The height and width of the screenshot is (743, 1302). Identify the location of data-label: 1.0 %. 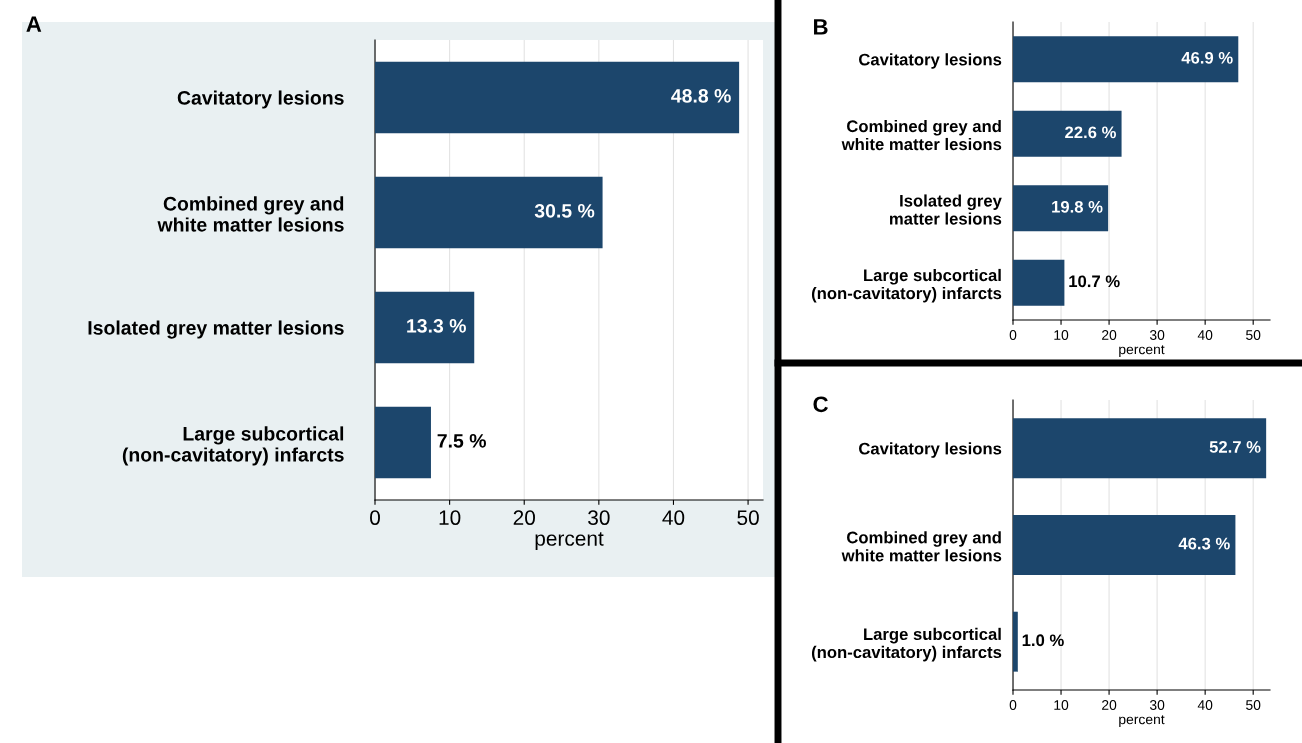
(1043, 640).